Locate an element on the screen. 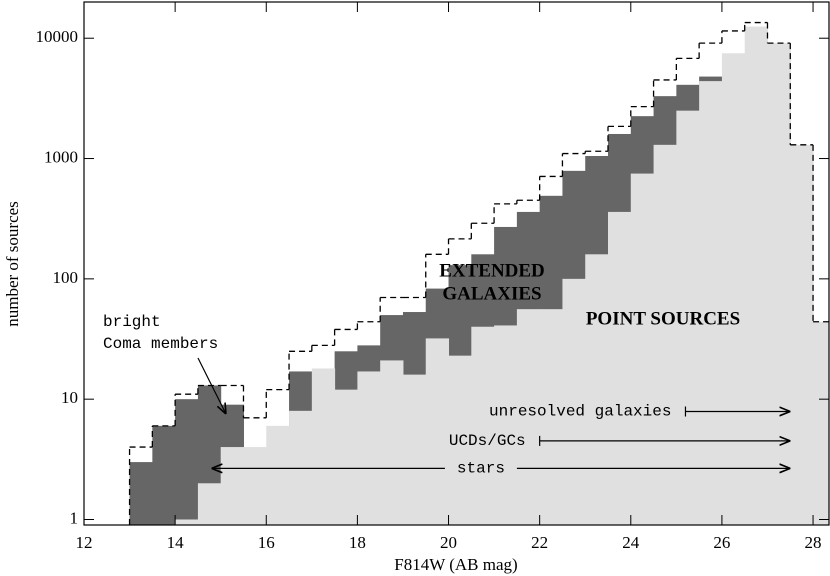 The width and height of the screenshot is (830, 576). x-tick-label: 16 is located at coordinates (266, 542).